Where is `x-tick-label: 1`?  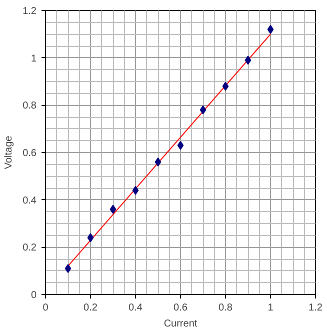
x-tick-label: 1 is located at coordinates (271, 308).